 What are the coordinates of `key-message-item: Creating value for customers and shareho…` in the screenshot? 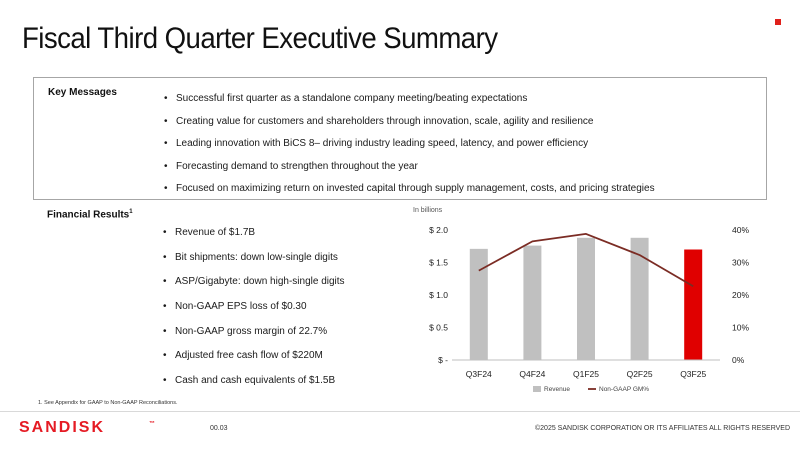 It's located at (409, 127).